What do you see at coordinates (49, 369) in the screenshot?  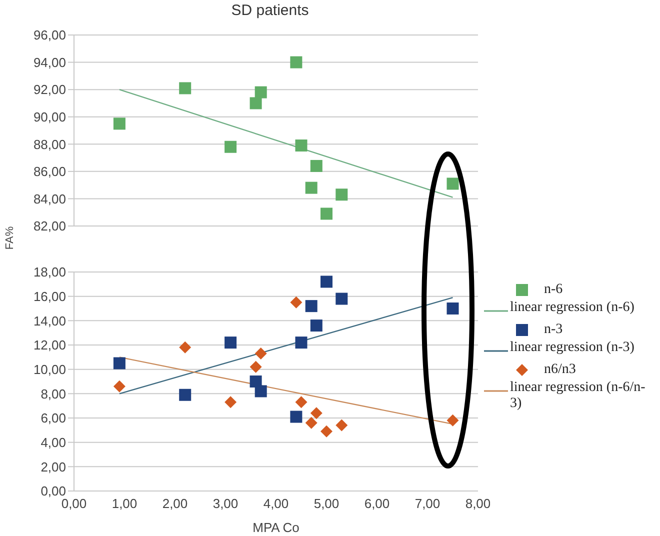 I see `y-tick-label: 10,00` at bounding box center [49, 369].